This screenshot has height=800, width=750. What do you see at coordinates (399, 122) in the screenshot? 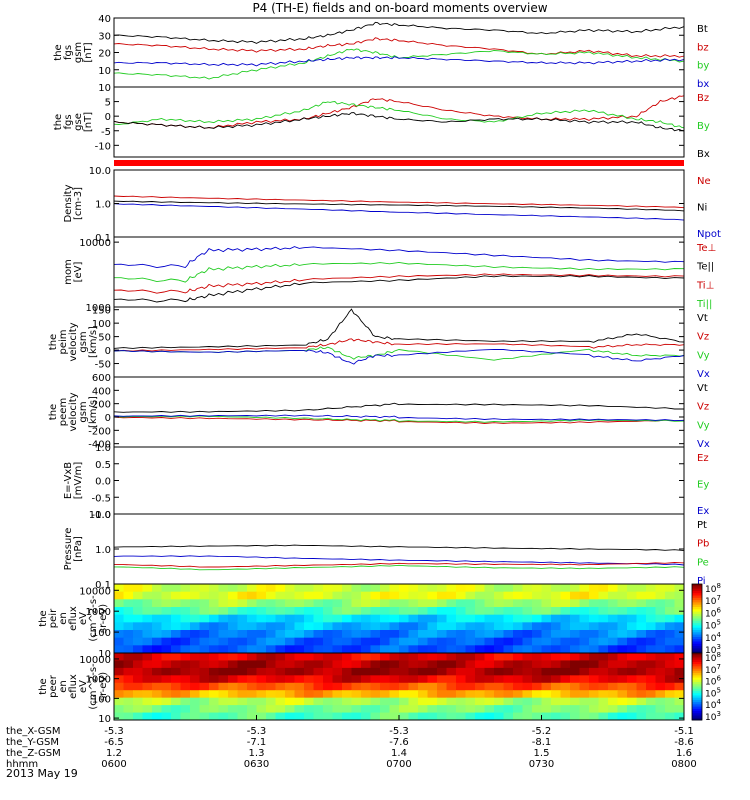
I see `panel-frame` at bounding box center [399, 122].